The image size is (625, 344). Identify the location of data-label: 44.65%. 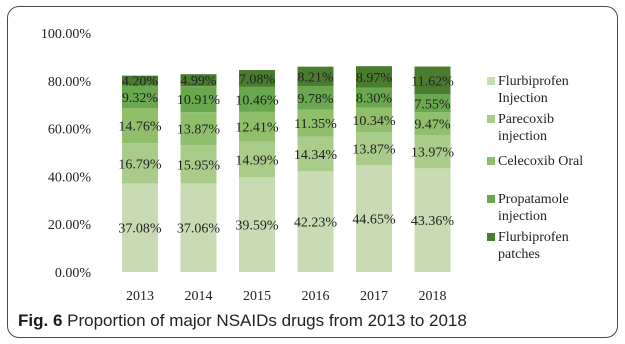
(374, 220).